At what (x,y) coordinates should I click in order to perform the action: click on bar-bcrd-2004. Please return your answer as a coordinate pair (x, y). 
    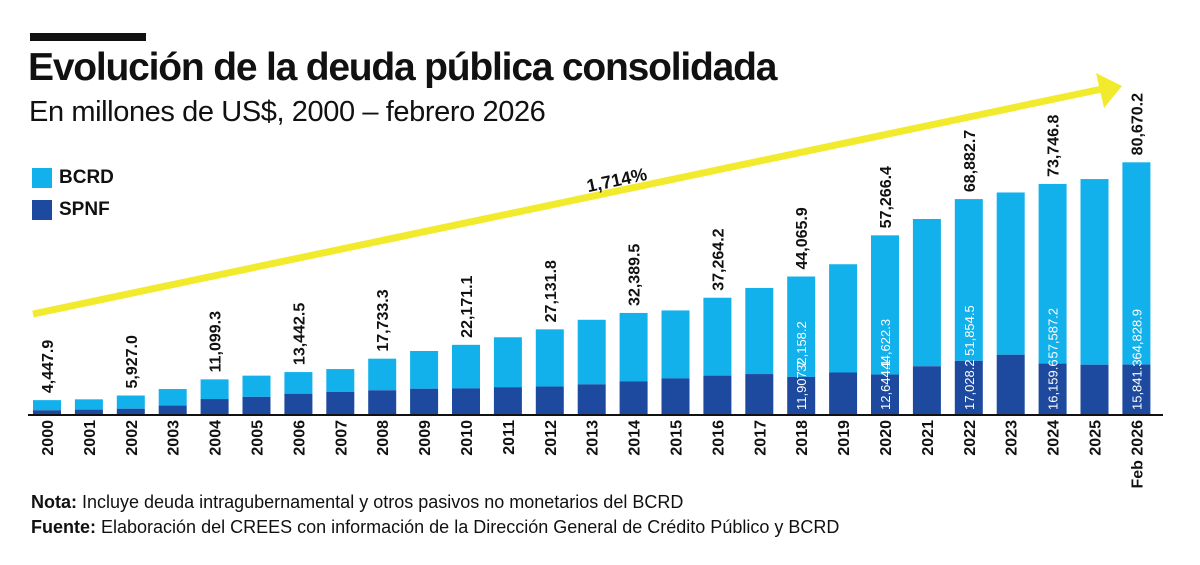
    Looking at the image, I should click on (214, 389).